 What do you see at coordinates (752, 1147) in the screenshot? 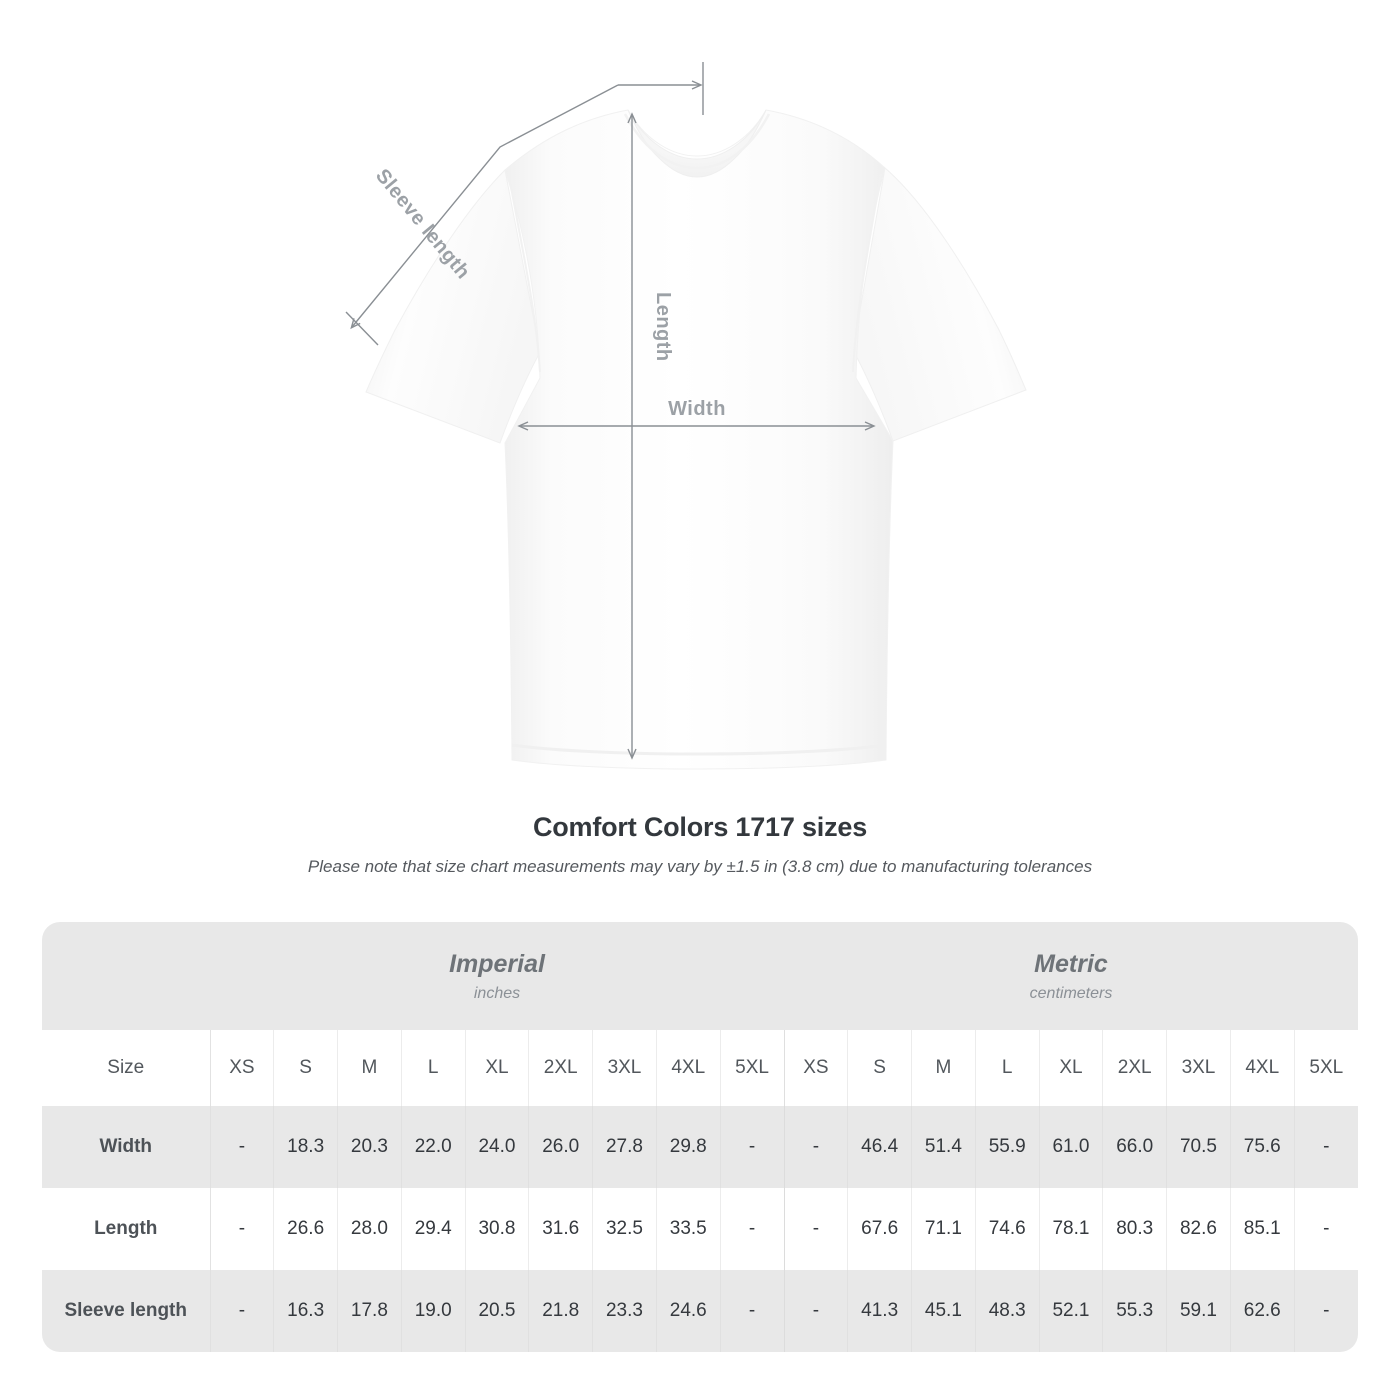
I see `cell-width-imperial-5xl: -` at bounding box center [752, 1147].